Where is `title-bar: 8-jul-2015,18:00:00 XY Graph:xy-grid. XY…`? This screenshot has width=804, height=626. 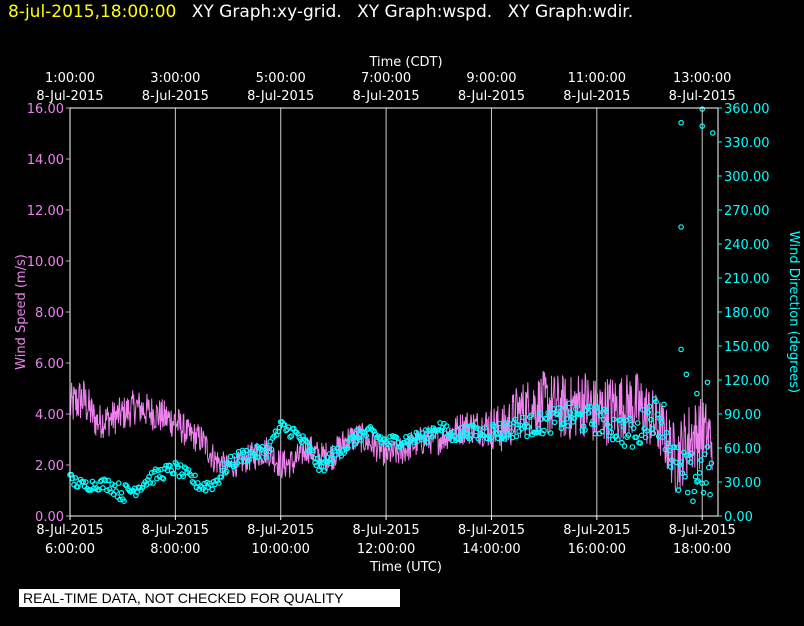
title-bar: 8-jul-2015,18:00:00 XY Graph:xy-grid. XY… is located at coordinates (325, 12).